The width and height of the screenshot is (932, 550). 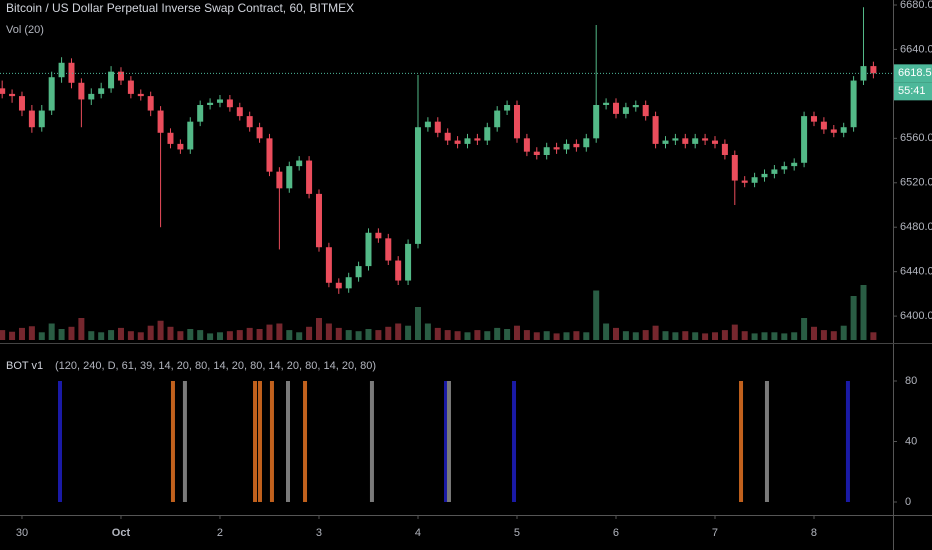 What do you see at coordinates (715, 533) in the screenshot?
I see `x-tick-label: 7` at bounding box center [715, 533].